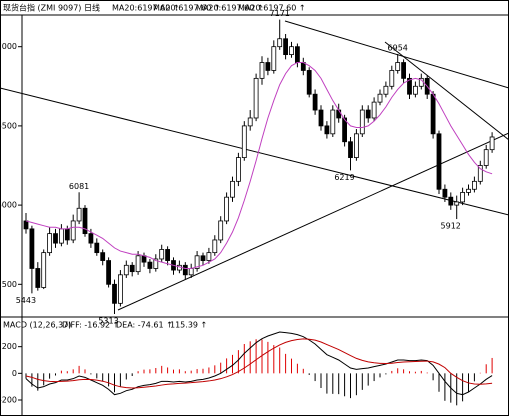 This screenshot has height=416, width=509. Describe the element at coordinates (51, 8) in the screenshot. I see `chart-title: 现货台指 (ZMI 9097) 日线` at that location.